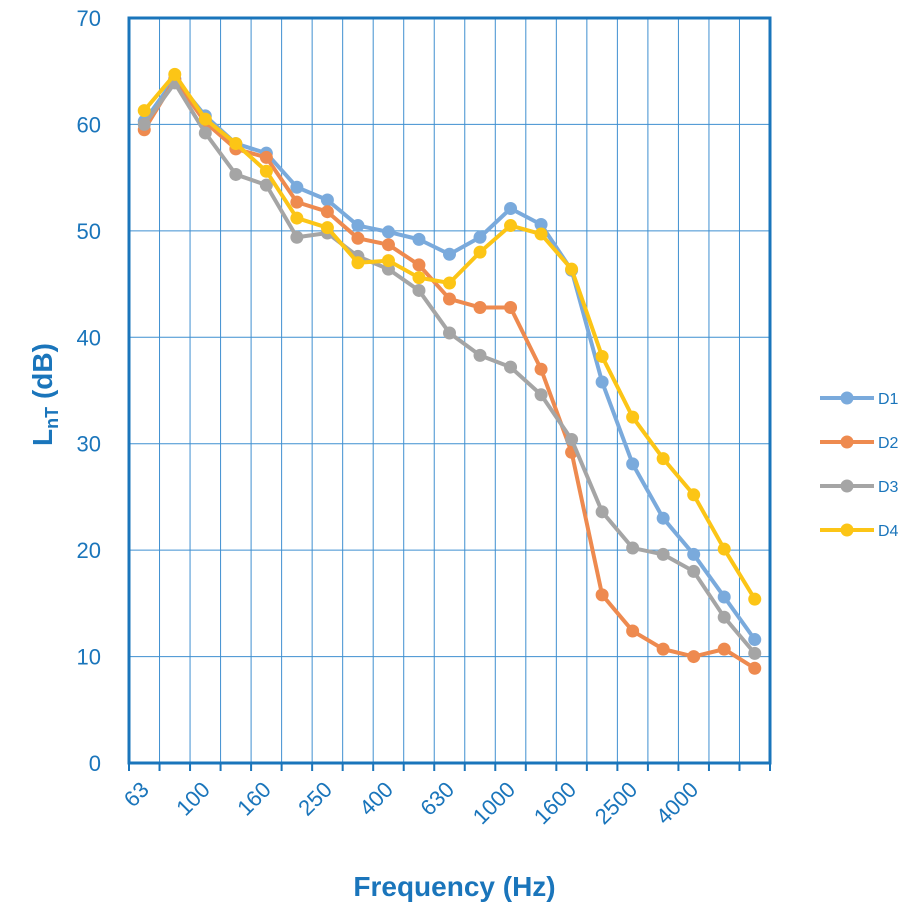 The width and height of the screenshot is (909, 905). I want to click on x-axis-title: Frequency (Hz), so click(454, 886).